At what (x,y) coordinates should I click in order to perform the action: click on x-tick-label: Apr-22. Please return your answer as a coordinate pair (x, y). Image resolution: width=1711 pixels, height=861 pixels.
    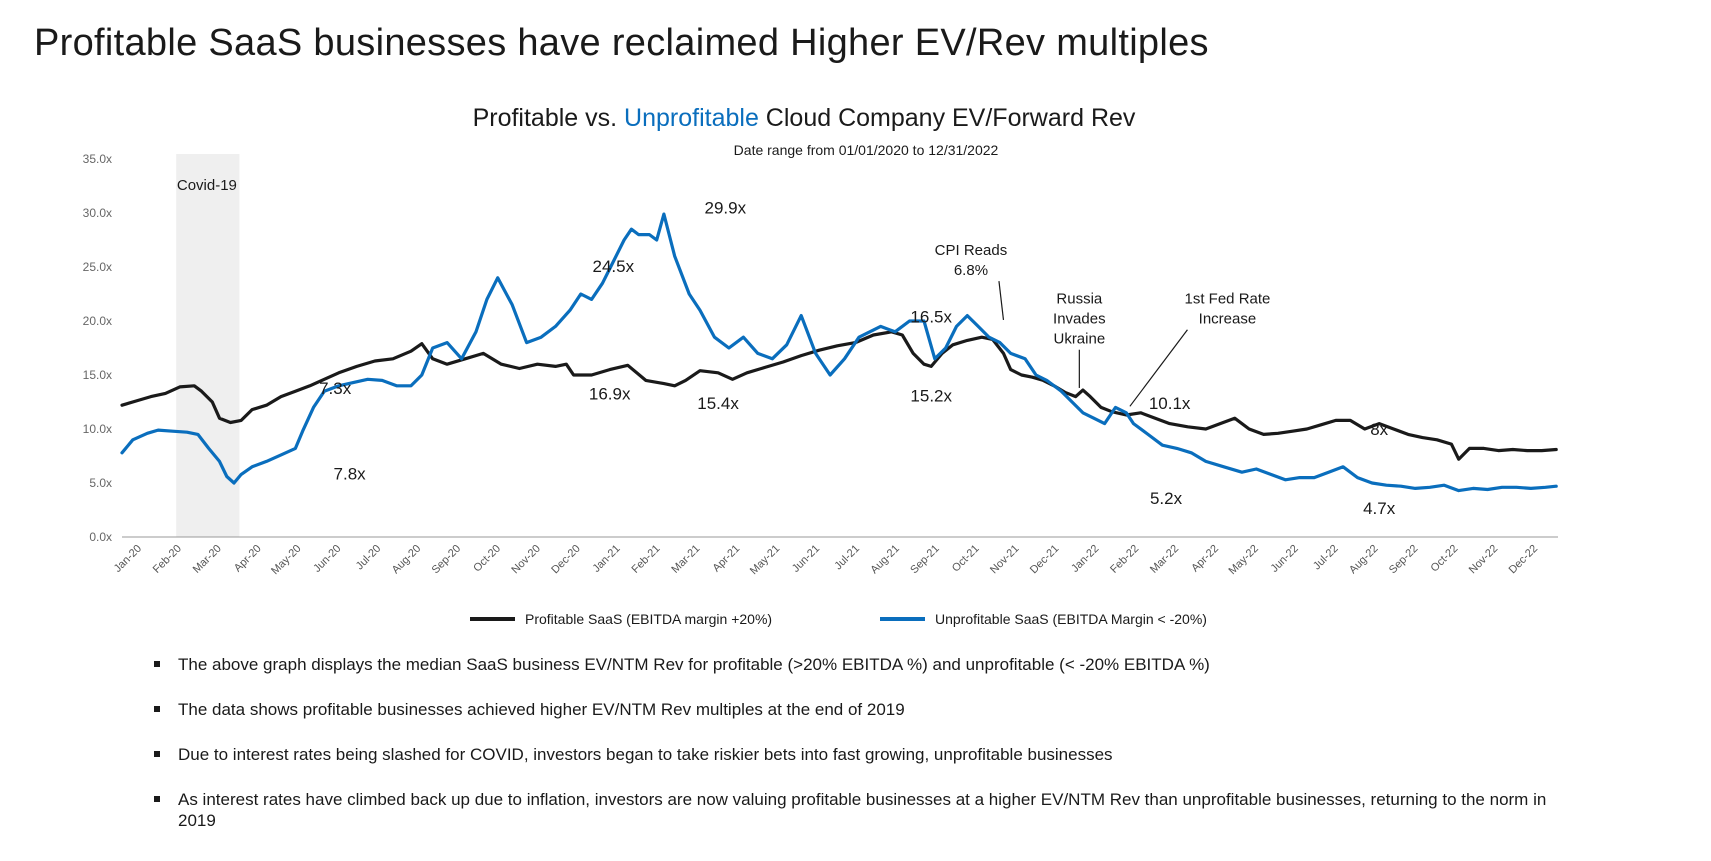
    Looking at the image, I should click on (1205, 559).